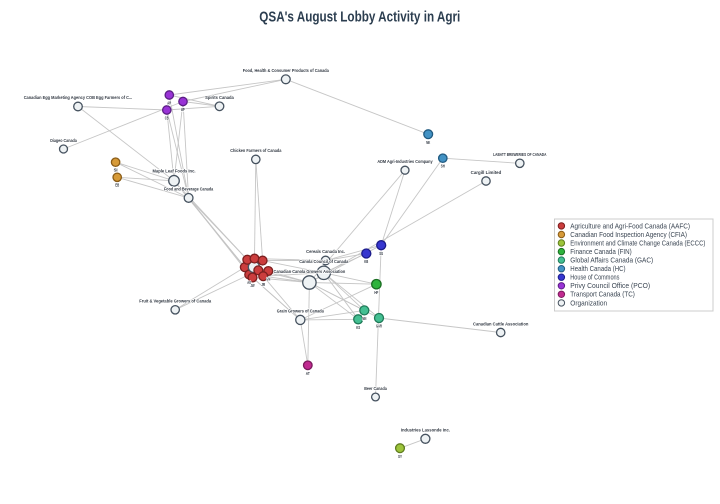  What do you see at coordinates (300, 311) in the screenshot?
I see `svg-text: Grain Growers of Canada` at bounding box center [300, 311].